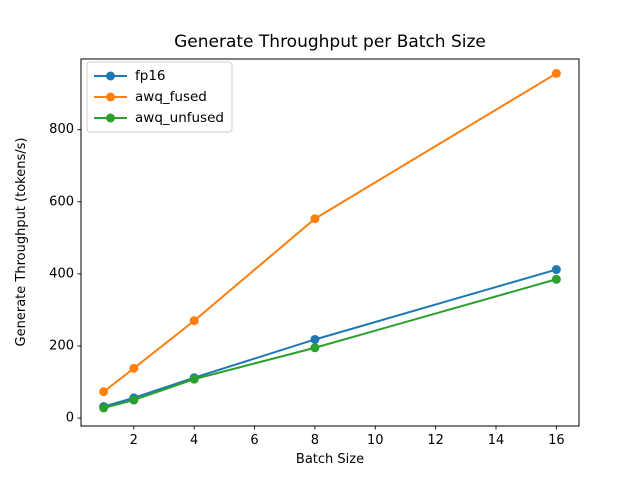  I want to click on y-tick-label: 400, so click(61, 273).